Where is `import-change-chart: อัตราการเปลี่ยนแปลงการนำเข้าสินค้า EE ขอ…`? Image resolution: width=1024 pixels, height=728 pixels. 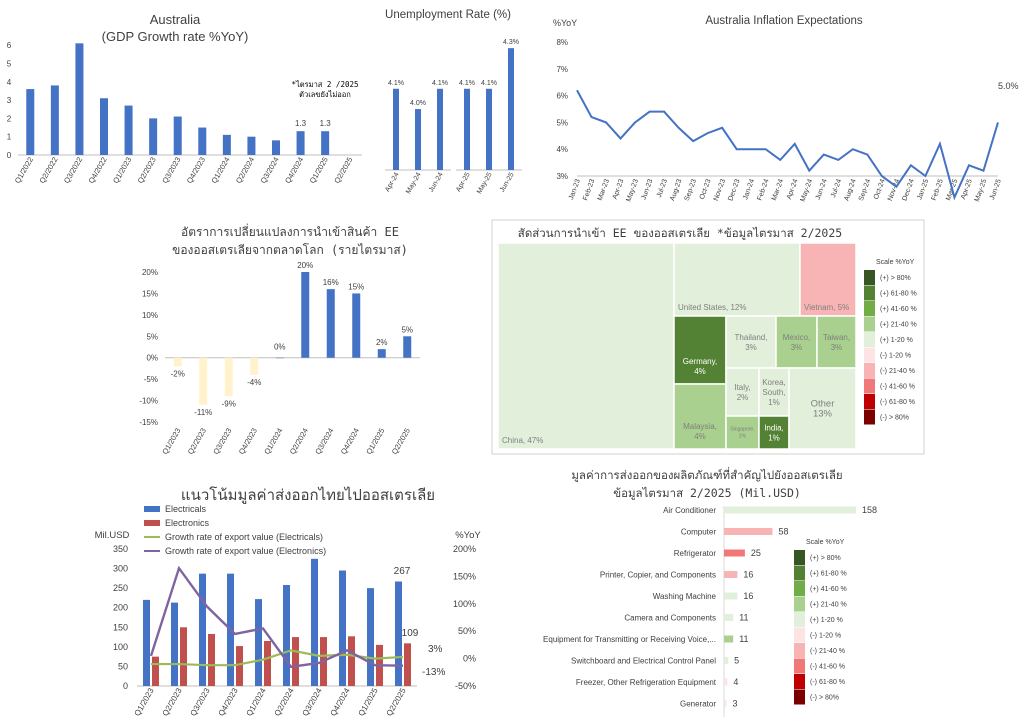 import-change-chart: อัตราการเปลี่ยนแปลงการนำเข้าสินค้า EE ขอ… is located at coordinates (279, 339).